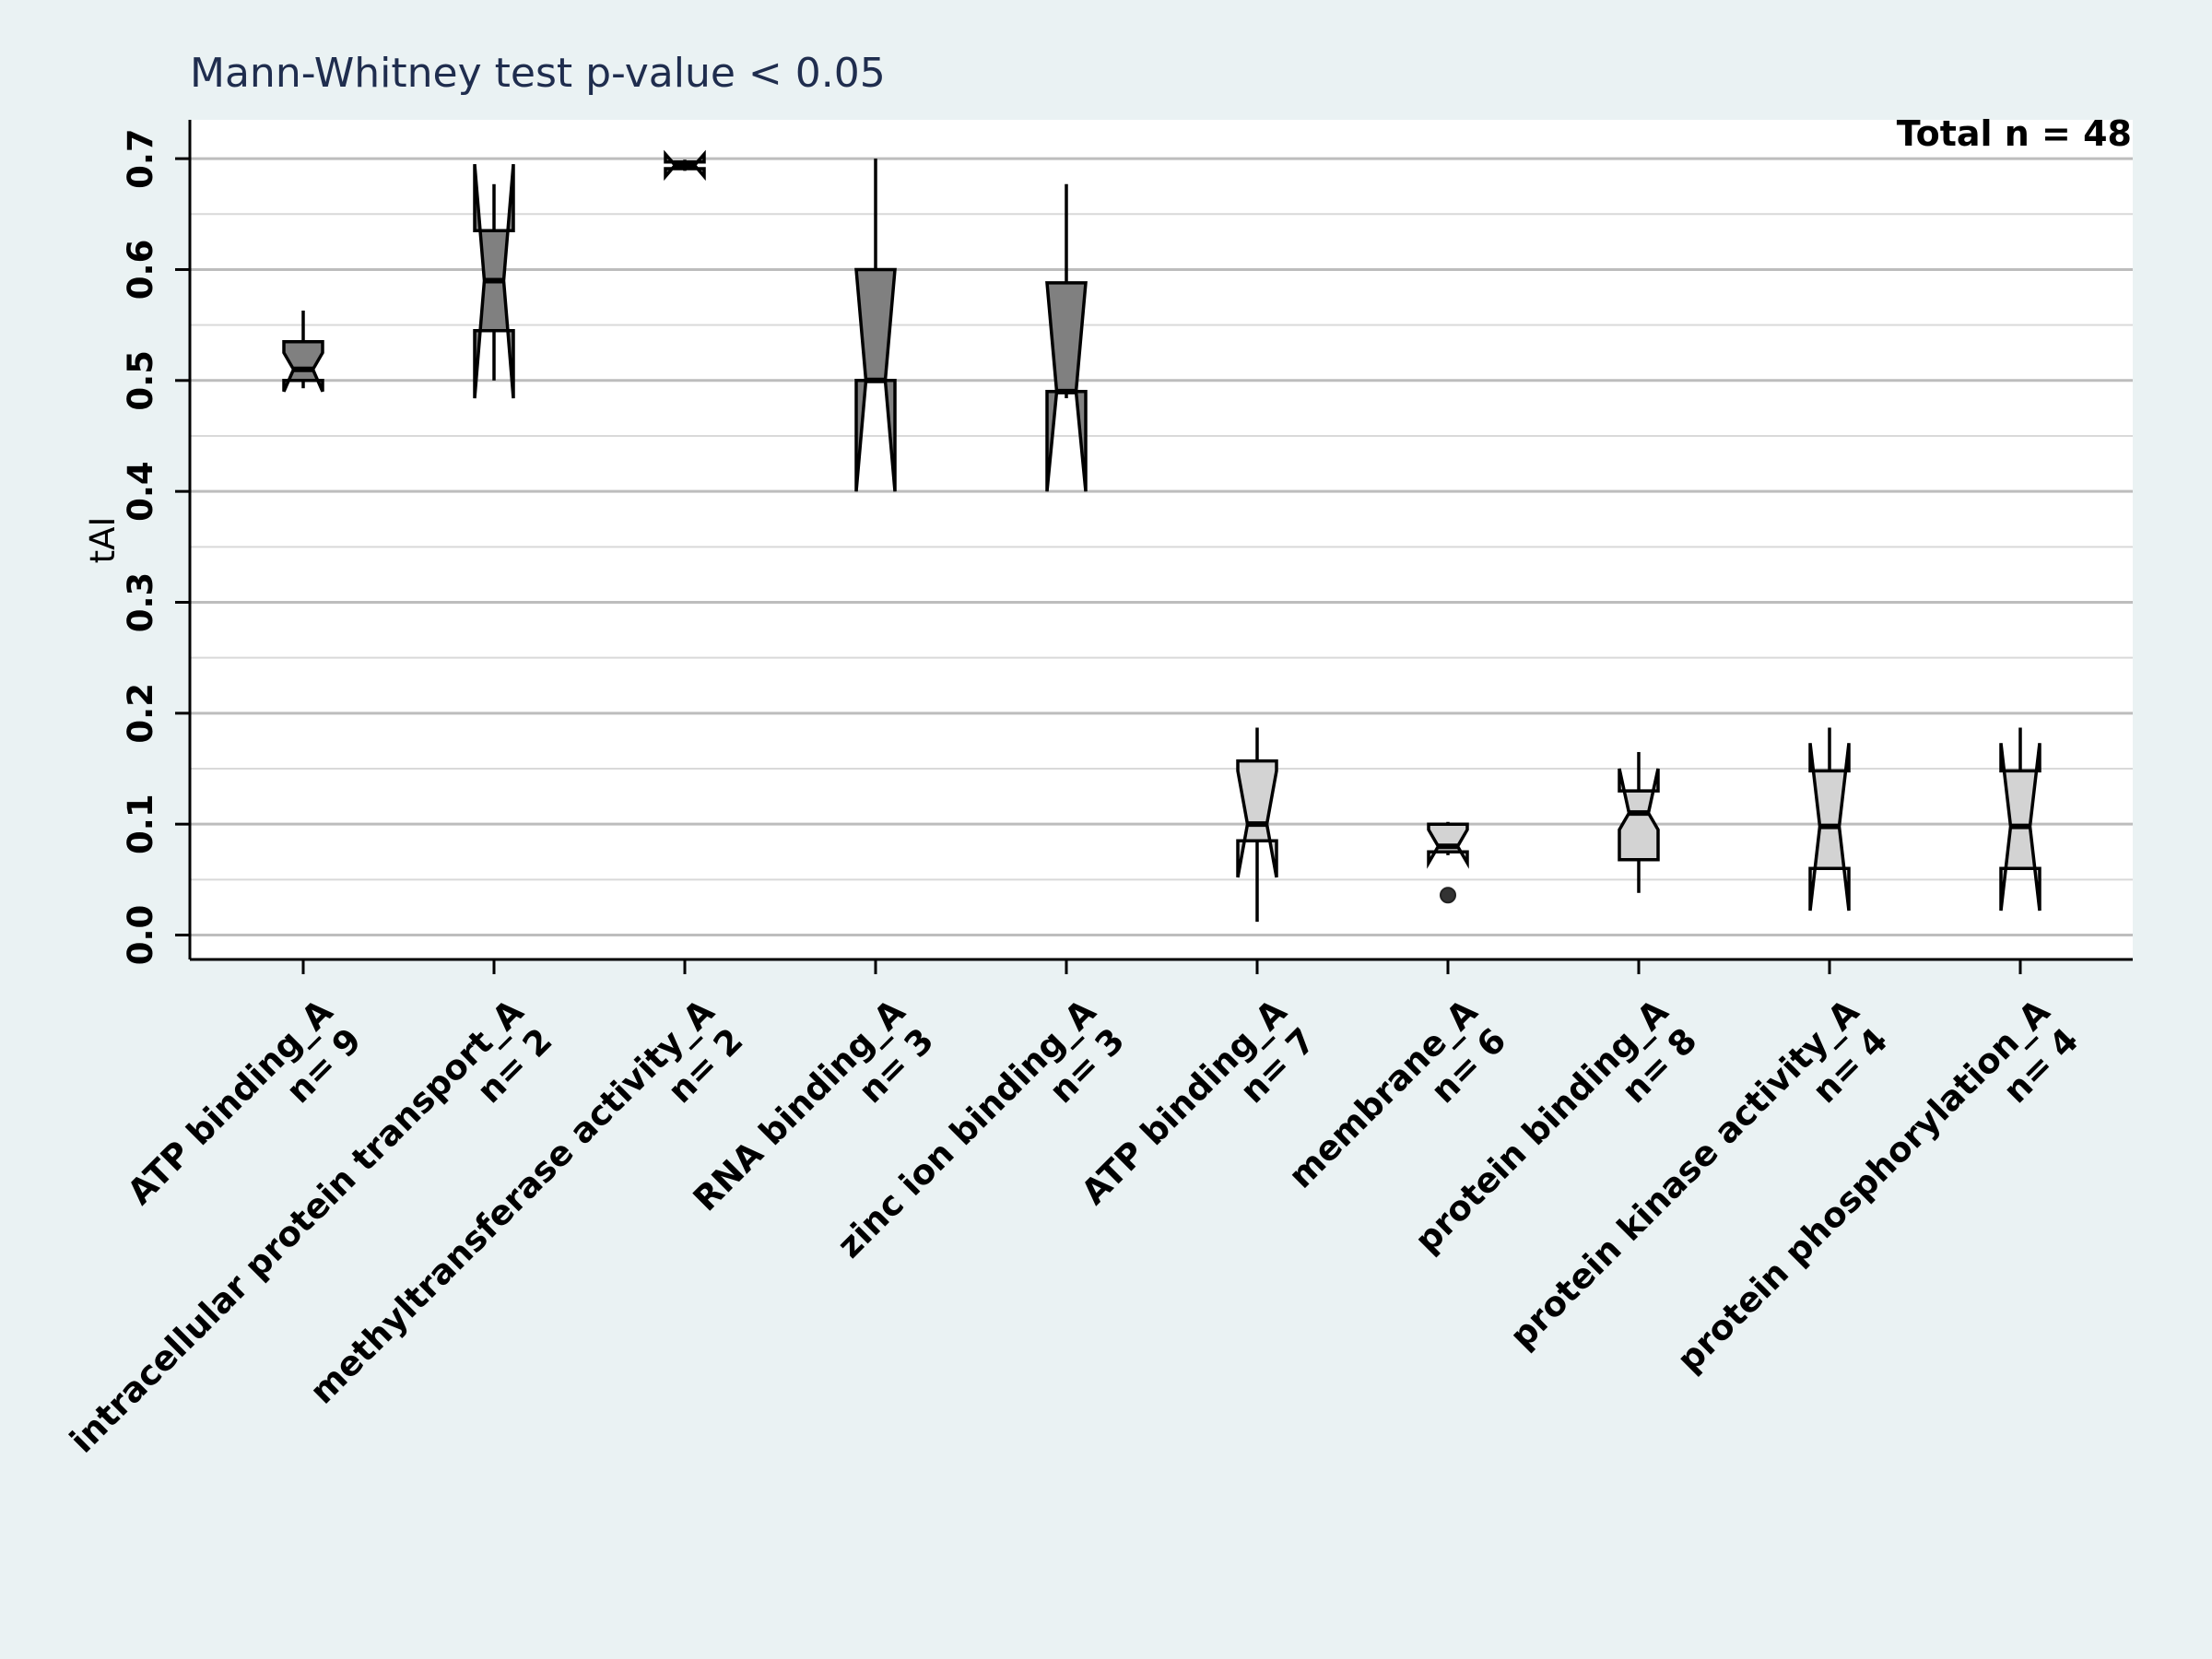 Image resolution: width=2212 pixels, height=1659 pixels. I want to click on total-n-annotation: Total n = 48, so click(2014, 133).